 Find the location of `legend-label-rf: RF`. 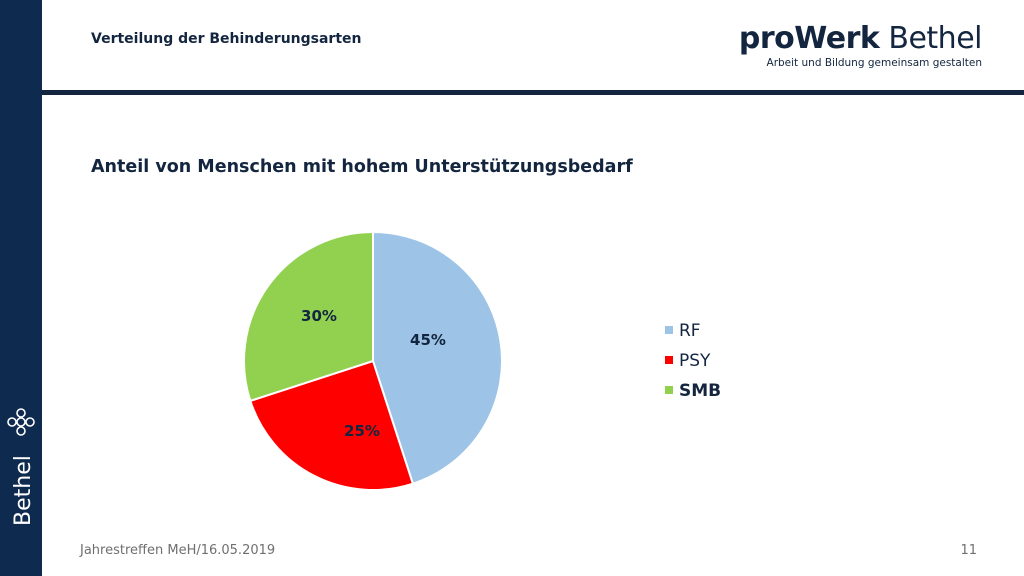

legend-label-rf: RF is located at coordinates (690, 331).